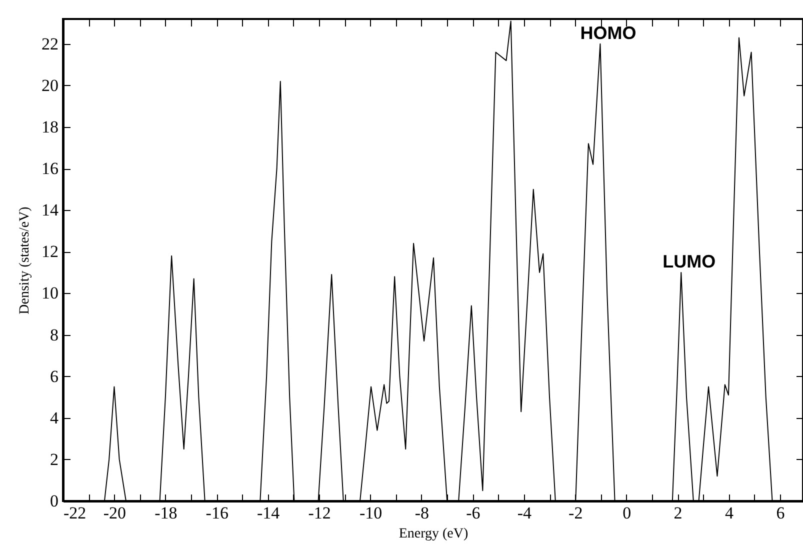  I want to click on y-tick-label: 12, so click(50, 252).